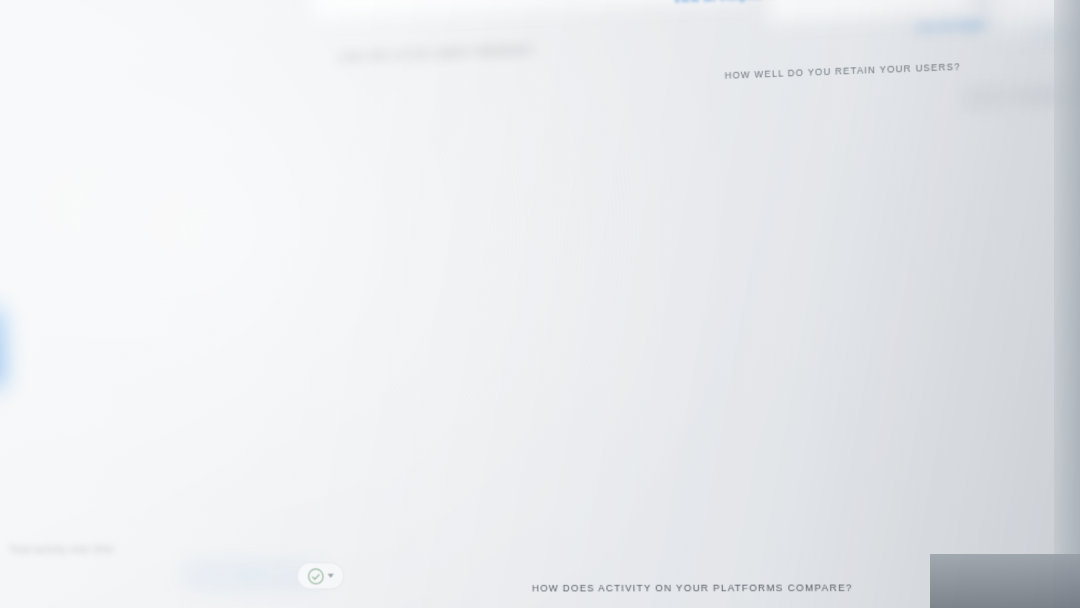 Image resolution: width=1080 pixels, height=608 pixels. What do you see at coordinates (437, 53) in the screenshot?
I see `center-section-title: HOW ARE ACTIVE USERS TRENDING?` at bounding box center [437, 53].